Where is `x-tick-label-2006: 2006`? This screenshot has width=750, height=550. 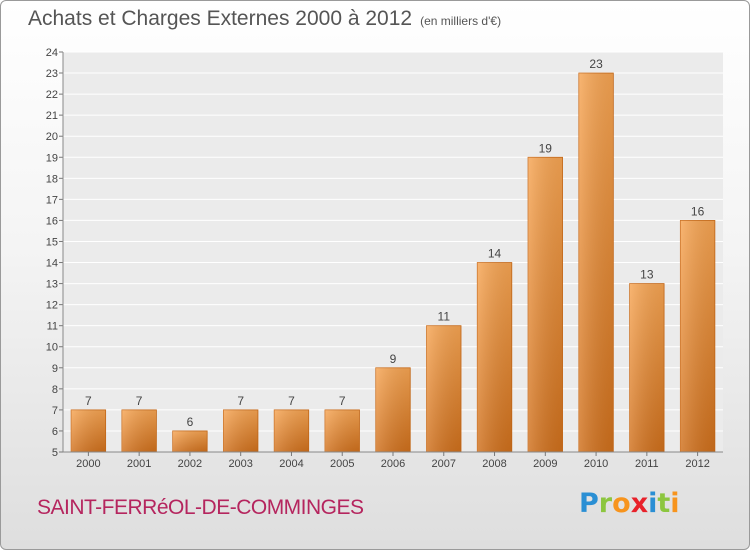 x-tick-label-2006: 2006 is located at coordinates (393, 464).